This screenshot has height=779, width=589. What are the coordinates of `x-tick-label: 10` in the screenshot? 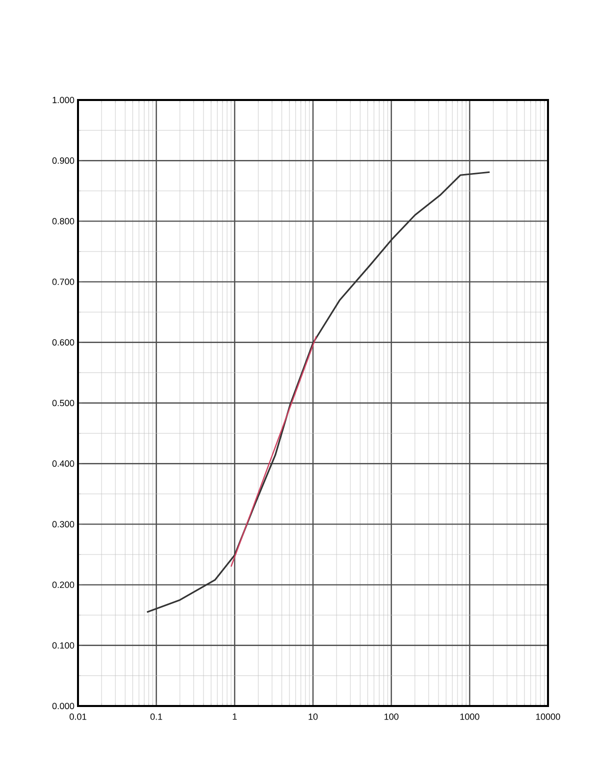 It's located at (313, 717).